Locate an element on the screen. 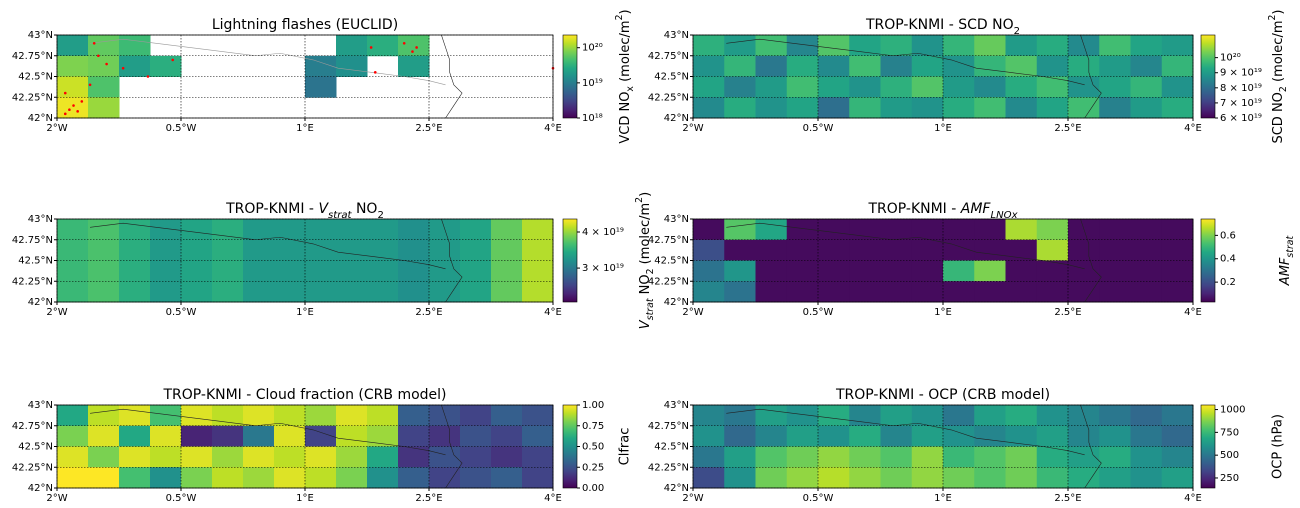 This screenshot has width=1300, height=508. y-tick-label: 43°N is located at coordinates (676, 35).